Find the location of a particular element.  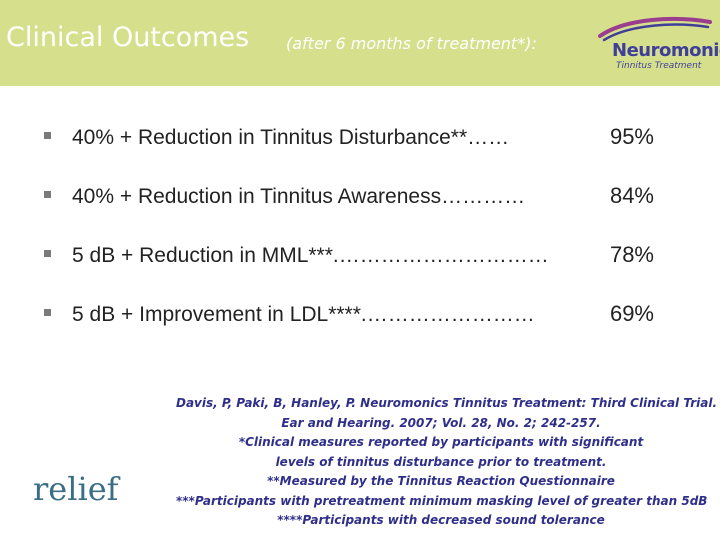

outcome-value: 69% is located at coordinates (631, 313).